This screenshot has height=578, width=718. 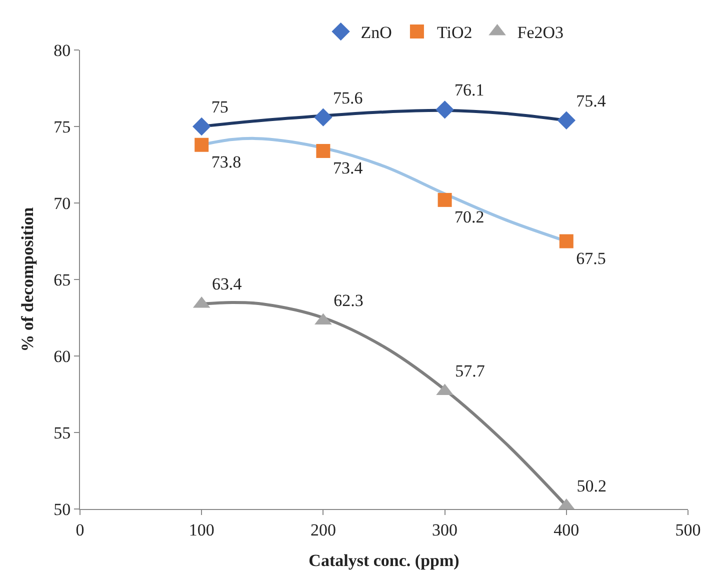 What do you see at coordinates (591, 100) in the screenshot?
I see `data-label: 75.4` at bounding box center [591, 100].